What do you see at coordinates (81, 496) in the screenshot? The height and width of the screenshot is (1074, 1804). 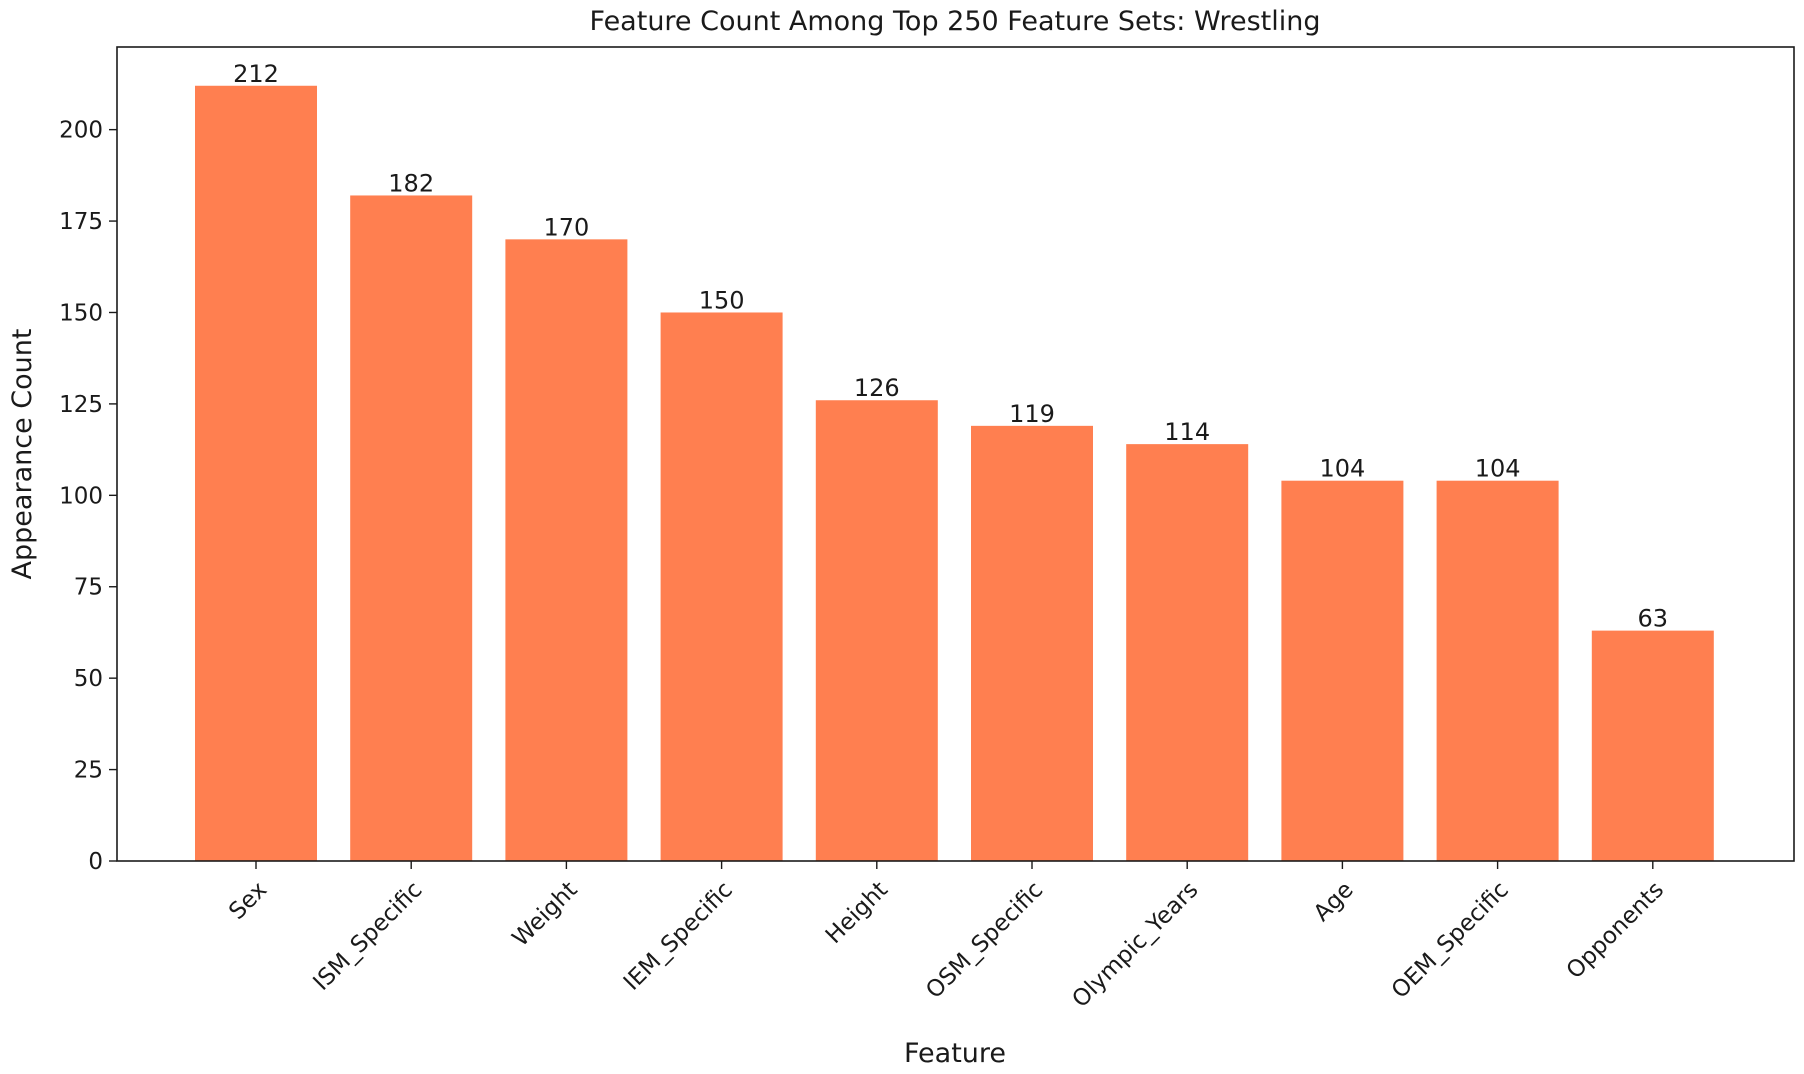 I see `y-tick-label: 100` at bounding box center [81, 496].